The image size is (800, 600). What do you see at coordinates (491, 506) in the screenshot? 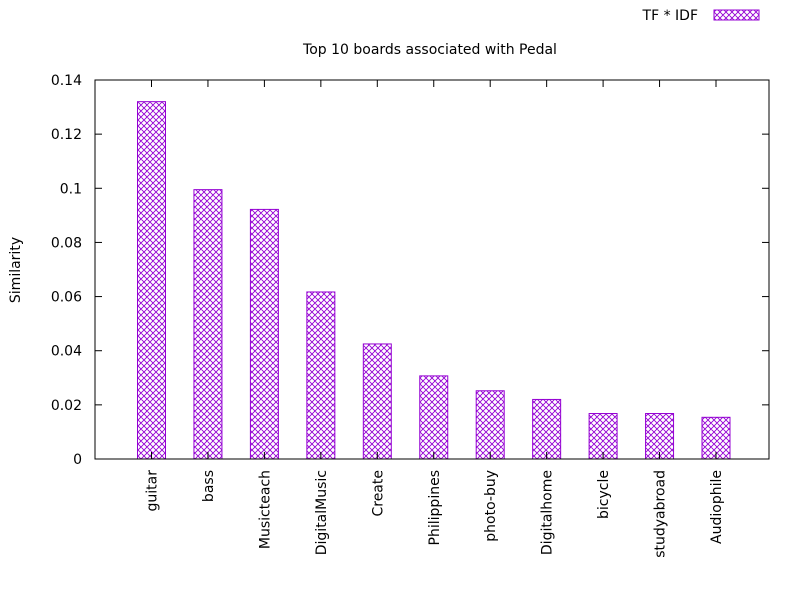
I see `x-tick-label: photo-buy` at bounding box center [491, 506].